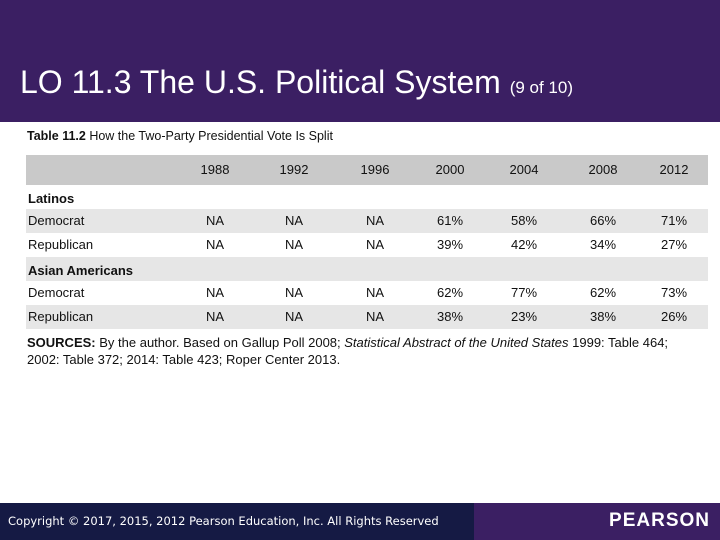  Describe the element at coordinates (524, 220) in the screenshot. I see `table-cell: 58%` at that location.